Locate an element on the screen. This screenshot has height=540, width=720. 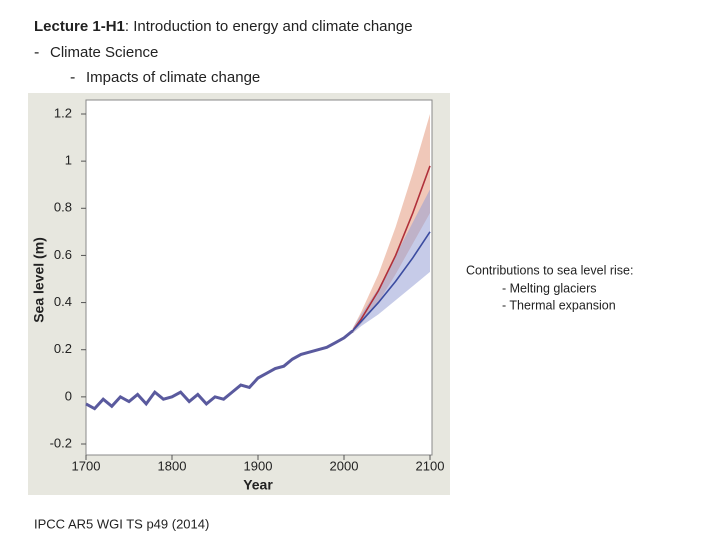
bullet: Impacts of climate change is located at coordinates (173, 77).